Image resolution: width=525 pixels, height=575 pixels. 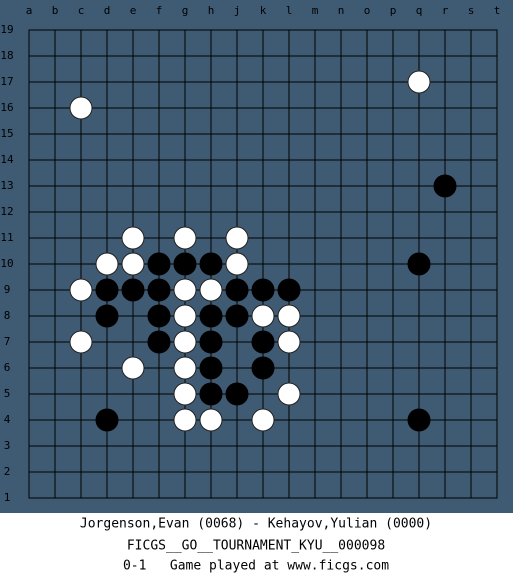 What do you see at coordinates (471, 10) in the screenshot?
I see `column-label: s` at bounding box center [471, 10].